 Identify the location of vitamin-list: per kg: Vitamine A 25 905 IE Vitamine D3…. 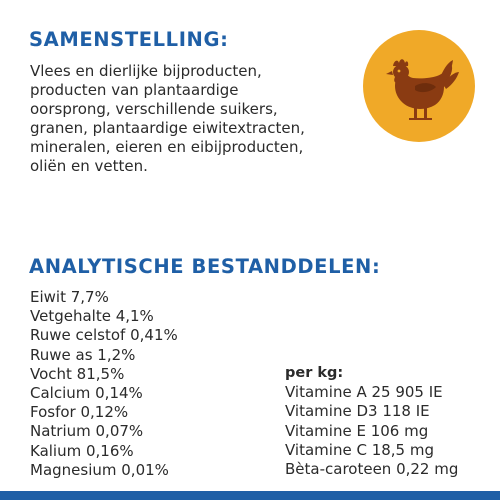
(371, 421).